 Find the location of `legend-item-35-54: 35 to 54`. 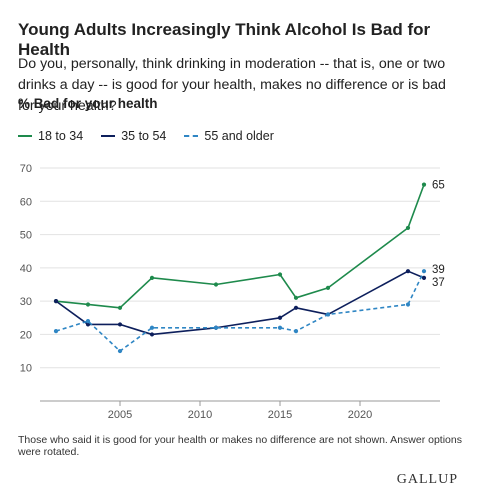

legend-item-35-54: 35 to 54 is located at coordinates (133, 136).